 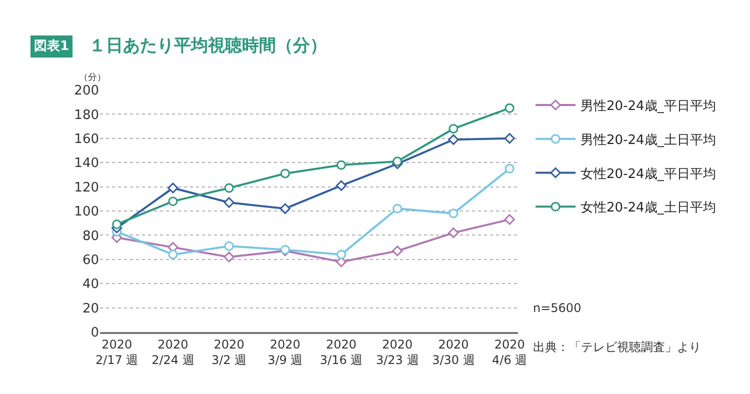 I want to click on y-tick-label: 40, so click(x=90, y=284).